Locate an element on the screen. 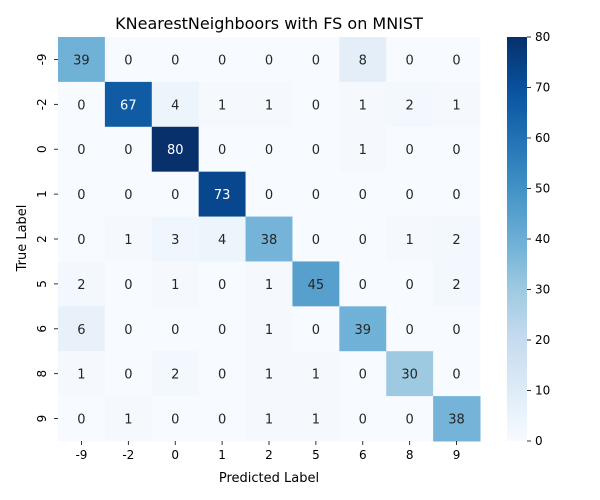 The image size is (600, 500). cell-value-label: 73 is located at coordinates (222, 195).